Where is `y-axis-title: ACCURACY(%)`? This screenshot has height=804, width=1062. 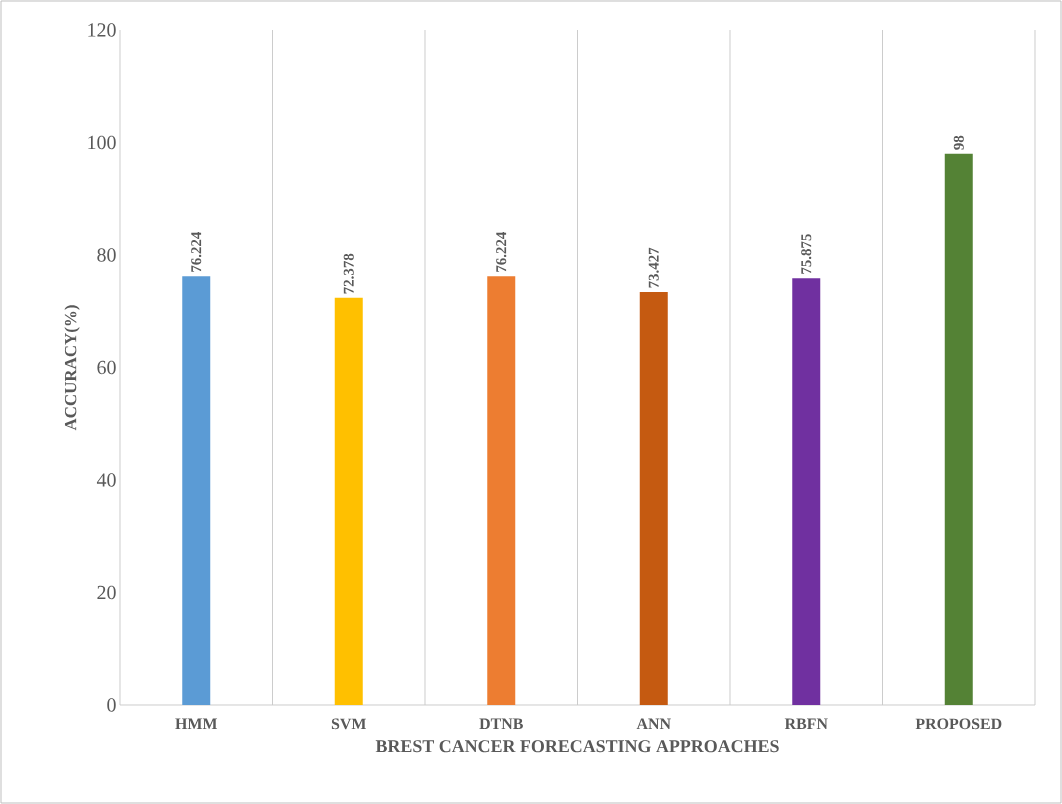
y-axis-title: ACCURACY(%) is located at coordinates (72, 368).